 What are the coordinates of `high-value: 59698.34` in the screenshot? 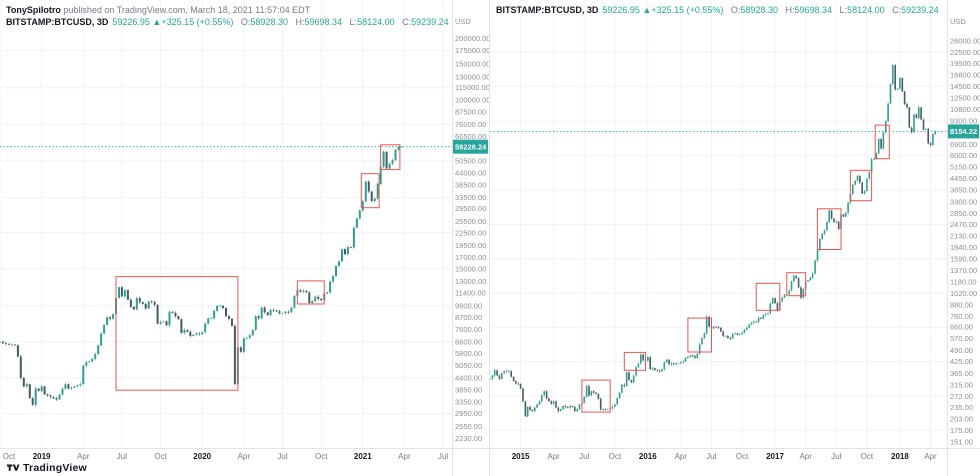 It's located at (323, 22).